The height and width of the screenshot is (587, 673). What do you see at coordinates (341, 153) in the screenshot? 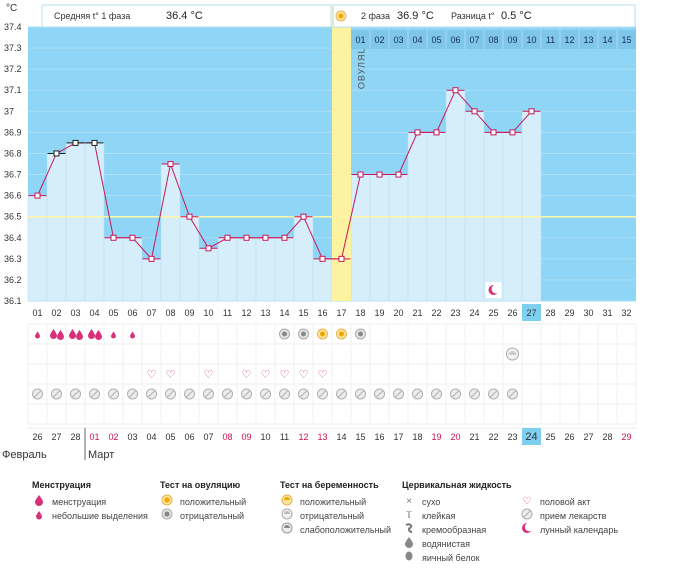
I see `ovulation-column` at bounding box center [341, 153].